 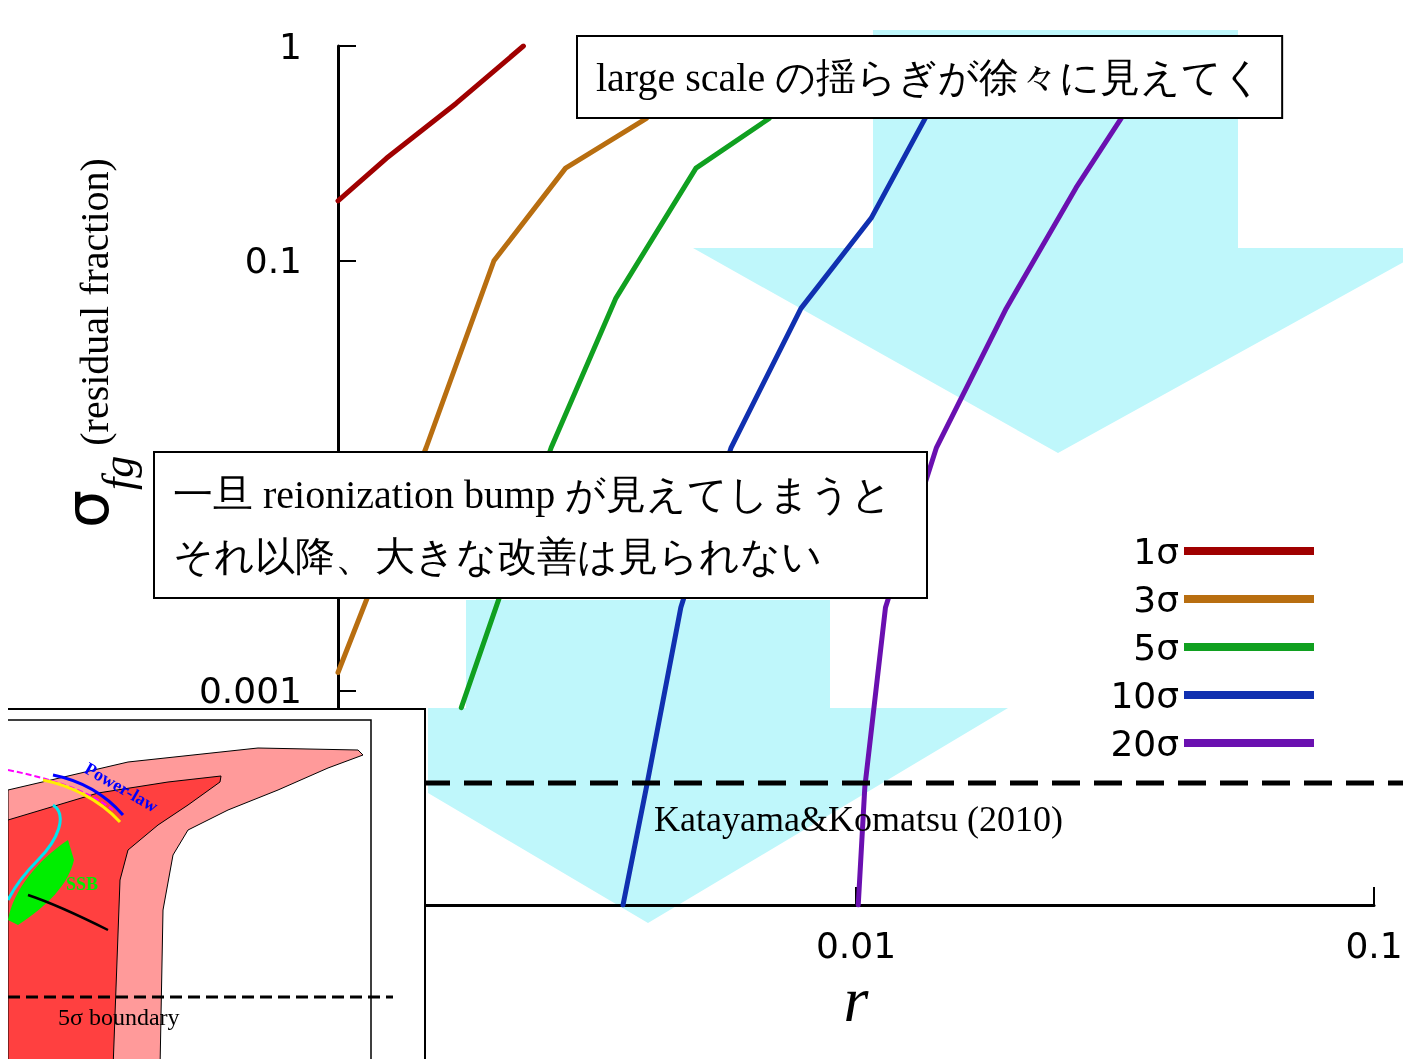 What do you see at coordinates (533, 525) in the screenshot?
I see `annotation: 一旦 reionization bump が見えてしまうとそれ以降、大きな改善は見られない` at bounding box center [533, 525].